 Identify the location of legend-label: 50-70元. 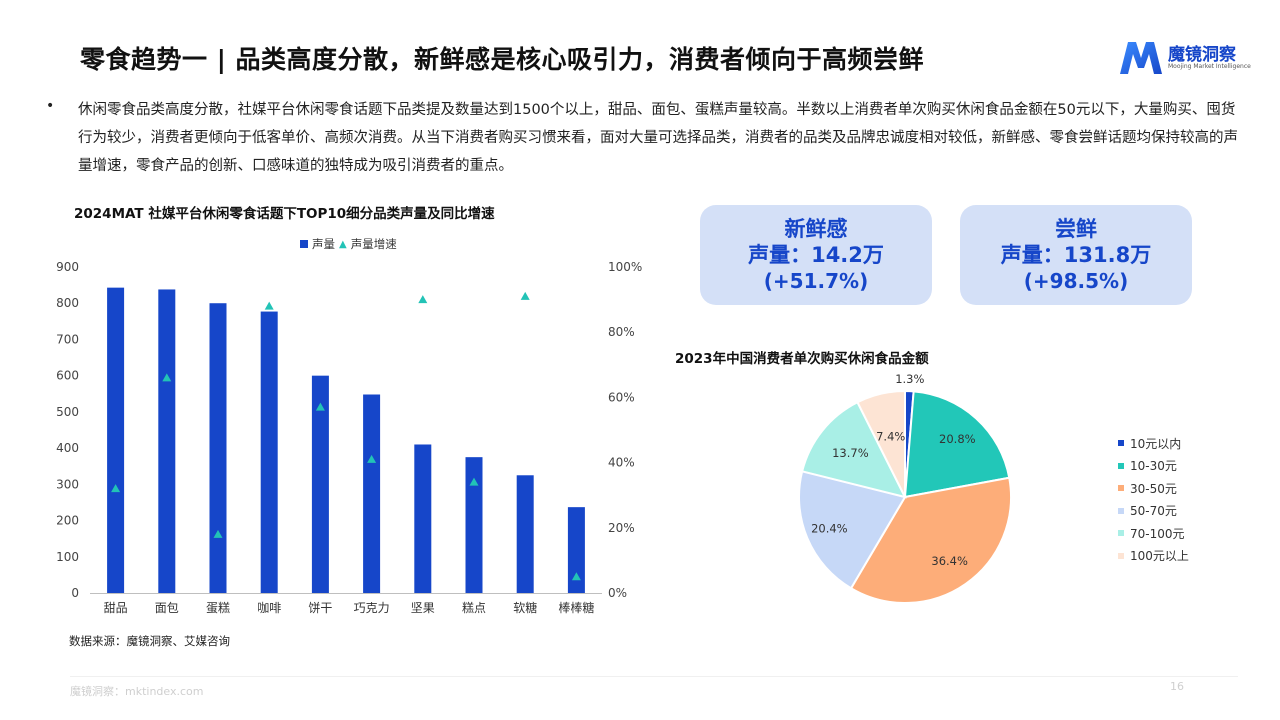
(1153, 511).